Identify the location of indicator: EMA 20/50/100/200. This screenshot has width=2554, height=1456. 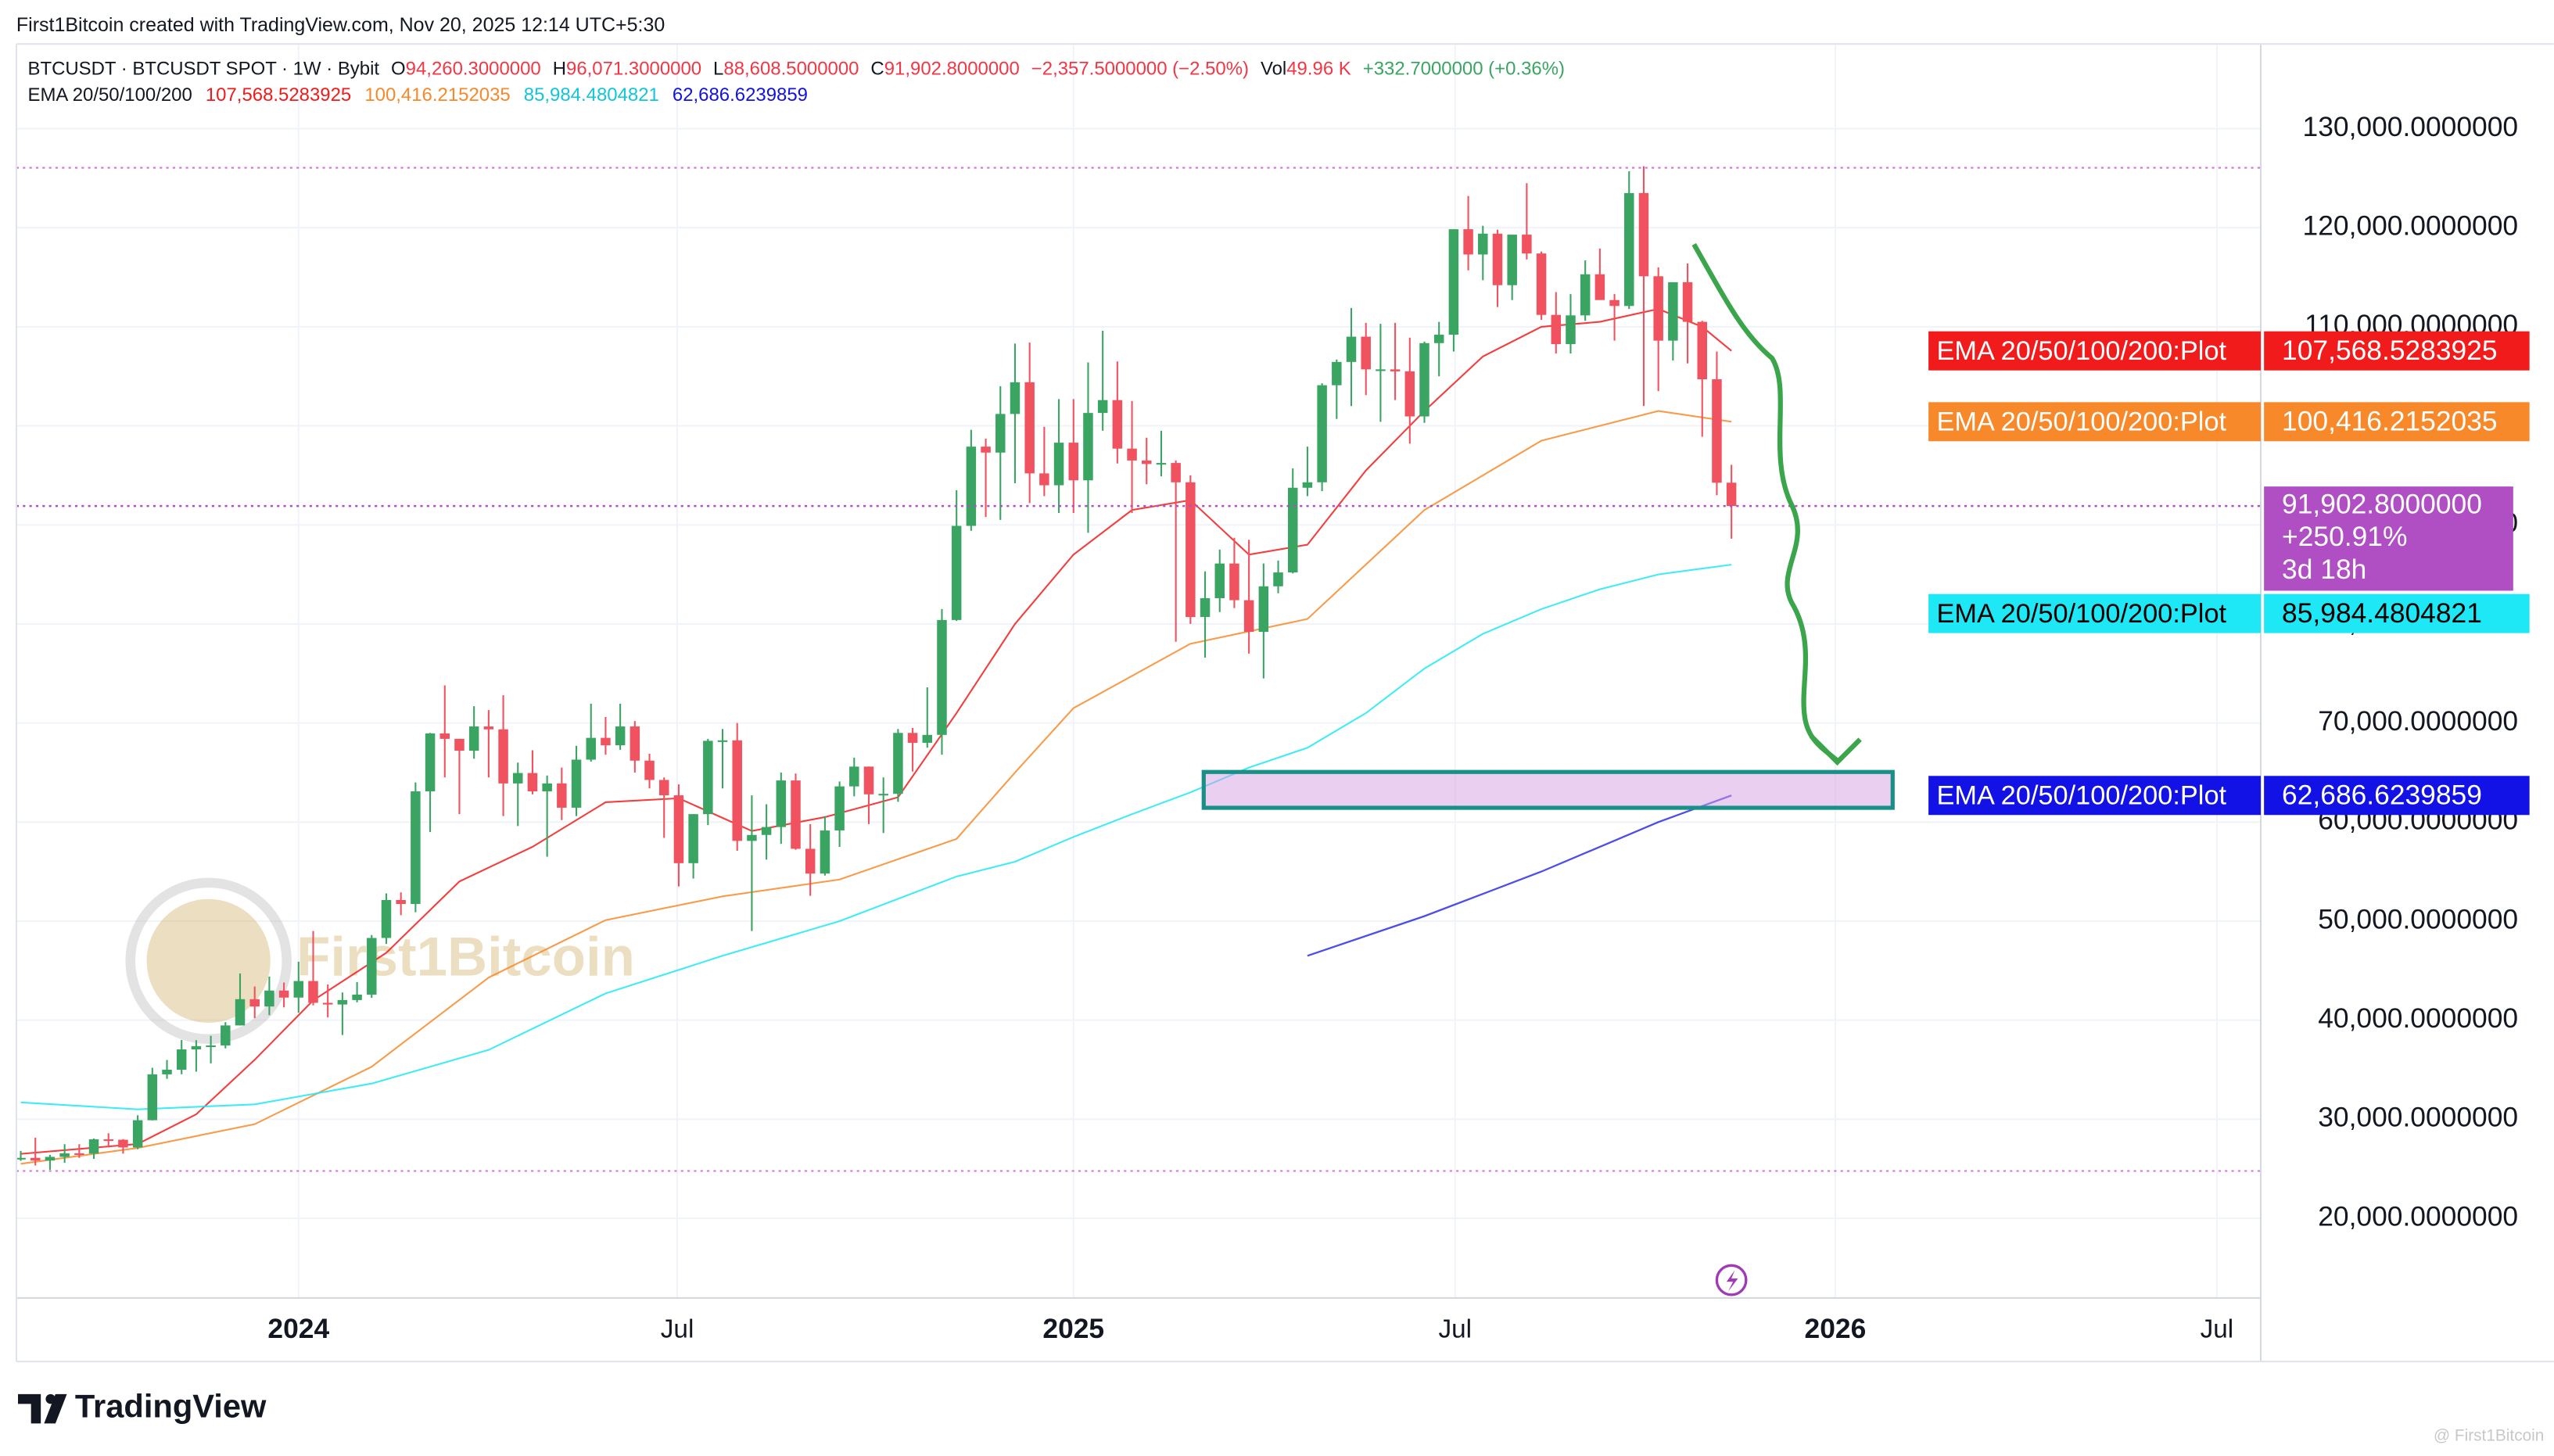
(110, 95).